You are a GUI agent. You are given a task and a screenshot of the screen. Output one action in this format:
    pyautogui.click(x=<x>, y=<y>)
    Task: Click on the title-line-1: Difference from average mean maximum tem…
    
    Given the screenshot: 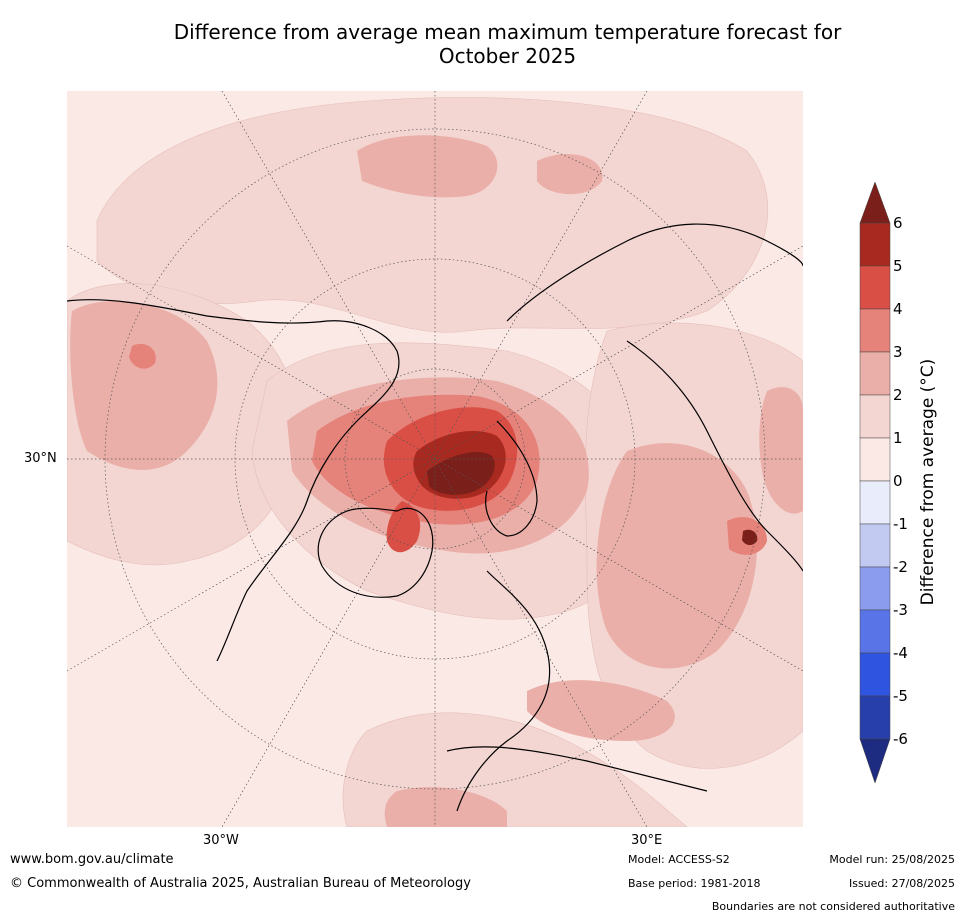 What is the action you would take?
    pyautogui.click(x=507, y=32)
    